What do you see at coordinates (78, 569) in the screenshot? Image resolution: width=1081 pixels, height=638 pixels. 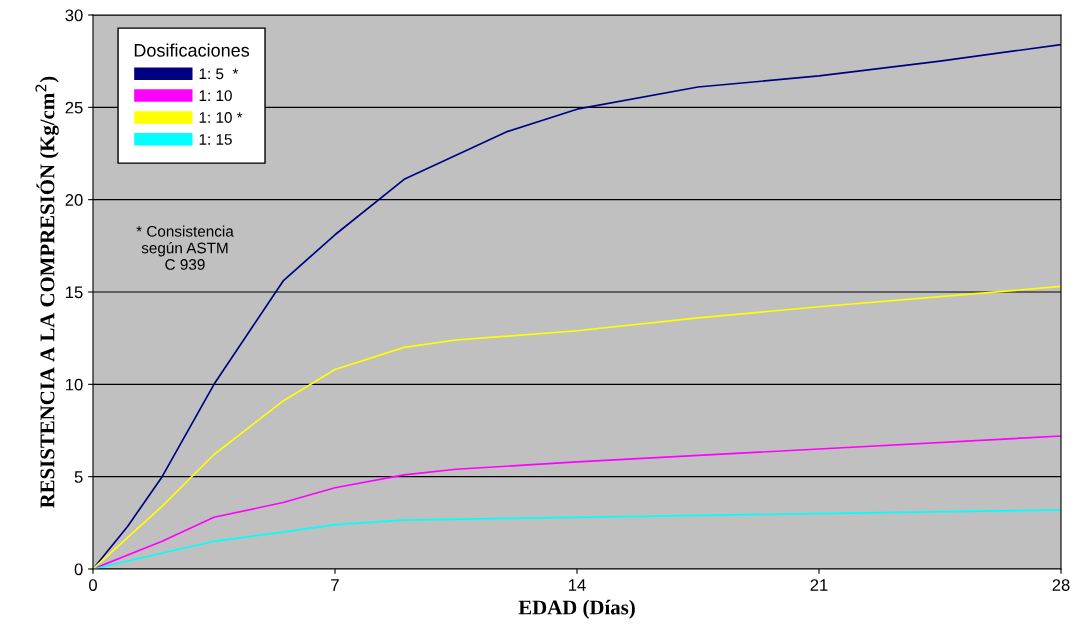 I see `y-tick-label: 0` at bounding box center [78, 569].